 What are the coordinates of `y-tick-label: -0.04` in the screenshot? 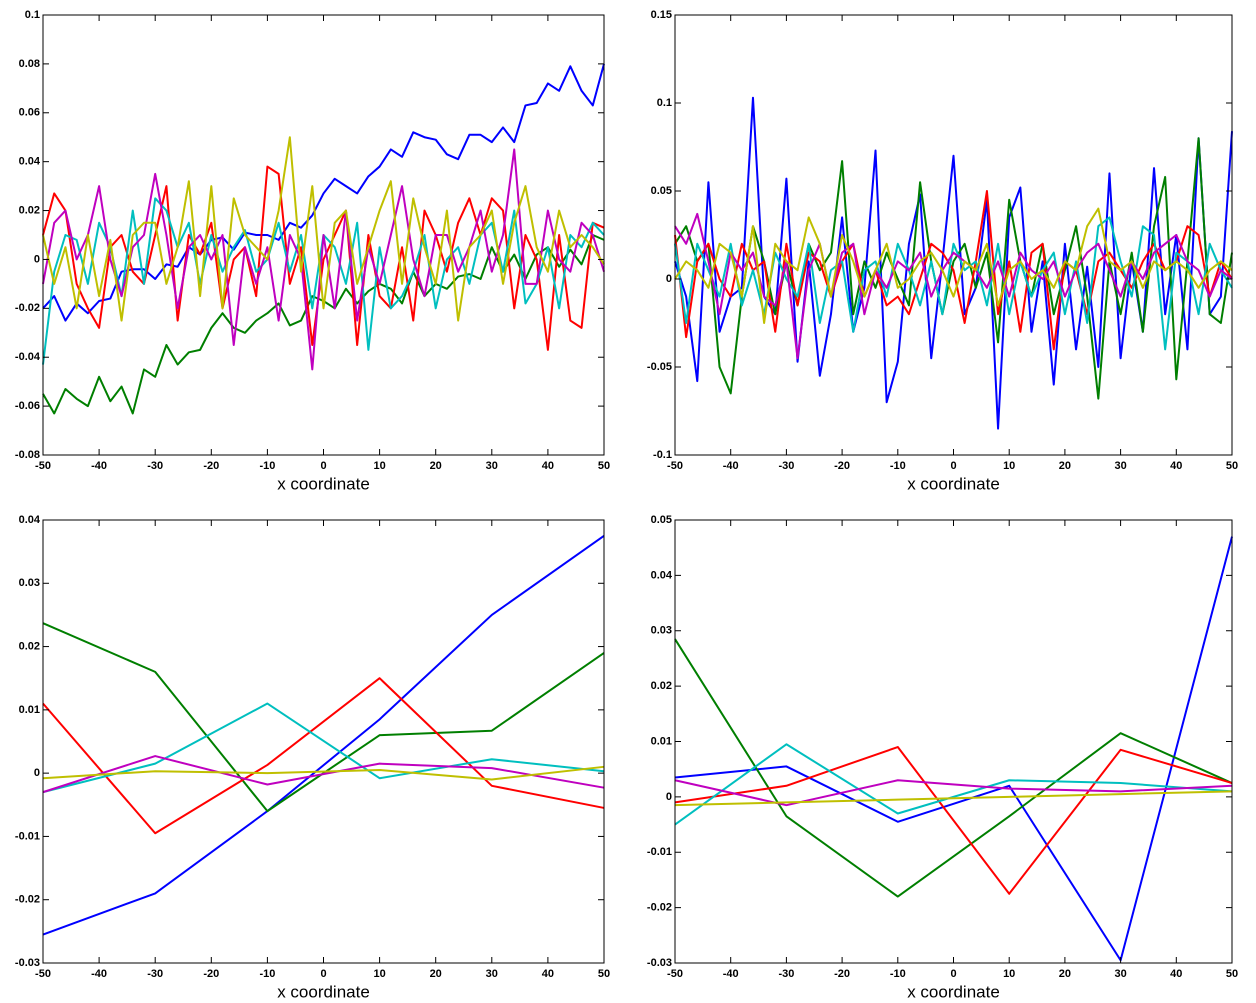 It's located at (28, 357).